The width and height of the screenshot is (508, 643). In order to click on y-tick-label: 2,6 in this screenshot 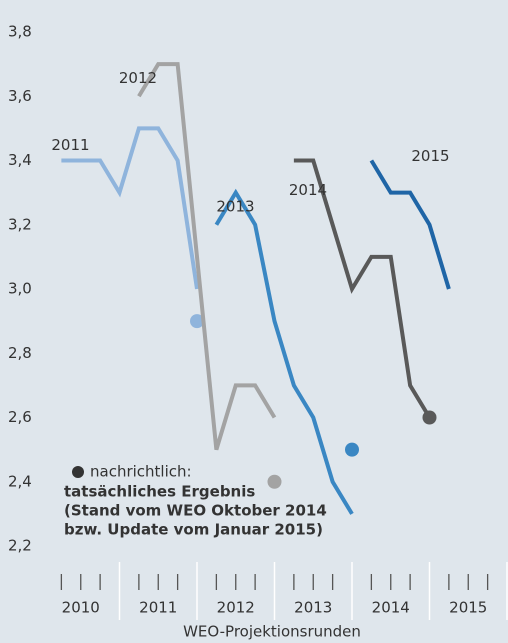, I will do `click(20, 417)`.